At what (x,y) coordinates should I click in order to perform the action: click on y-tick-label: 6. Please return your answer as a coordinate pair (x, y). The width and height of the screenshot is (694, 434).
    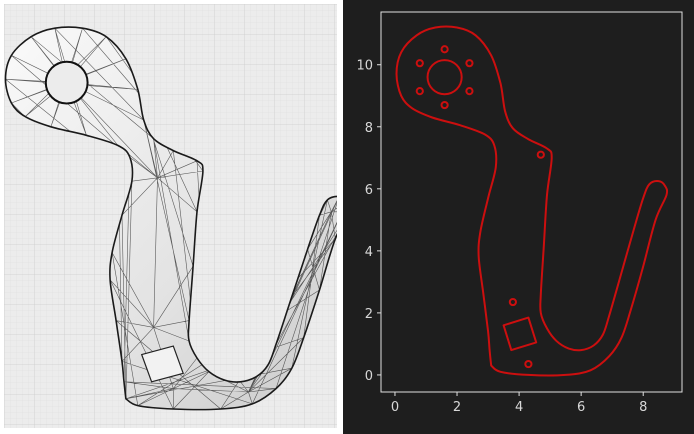
    Looking at the image, I should click on (369, 190).